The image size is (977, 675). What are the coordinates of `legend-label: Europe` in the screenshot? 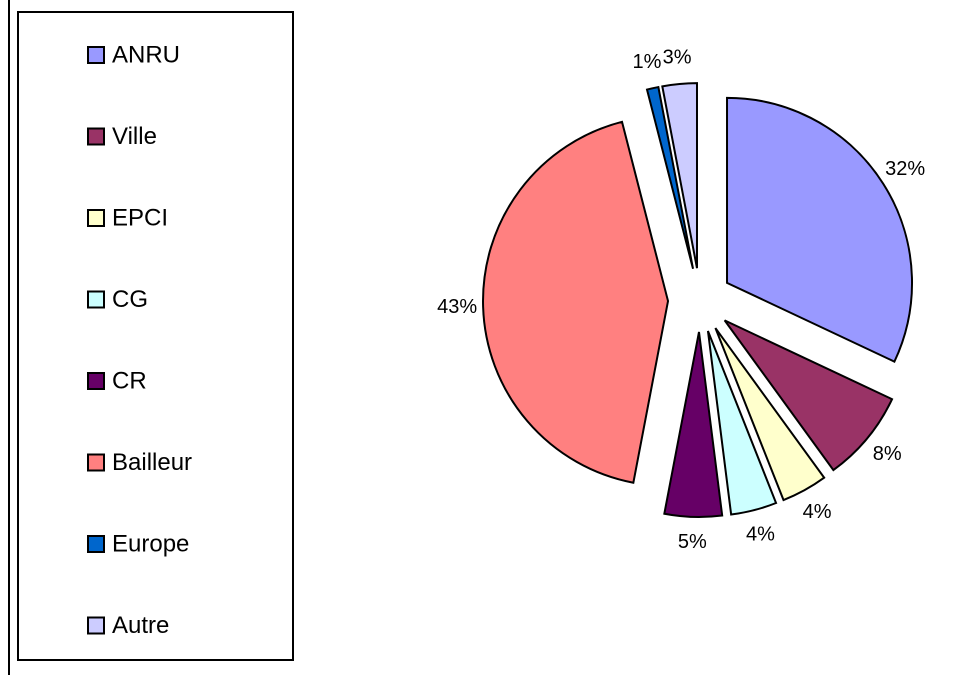 It's located at (150, 543).